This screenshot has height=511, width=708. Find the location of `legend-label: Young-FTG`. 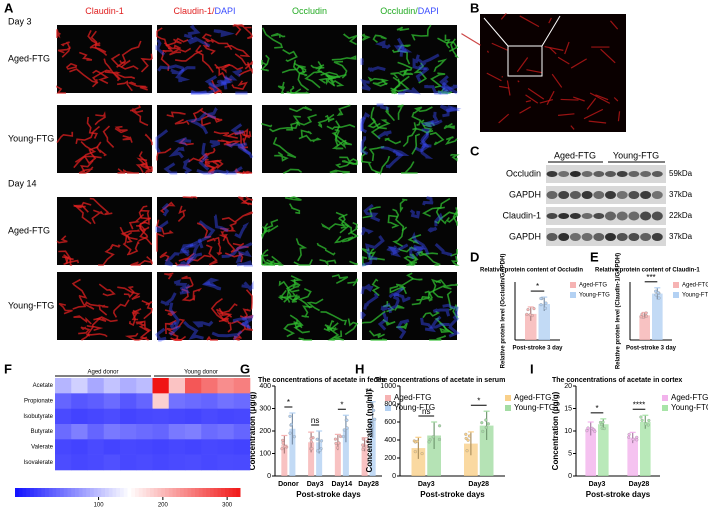

legend-label: Young-FTG is located at coordinates (689, 407).